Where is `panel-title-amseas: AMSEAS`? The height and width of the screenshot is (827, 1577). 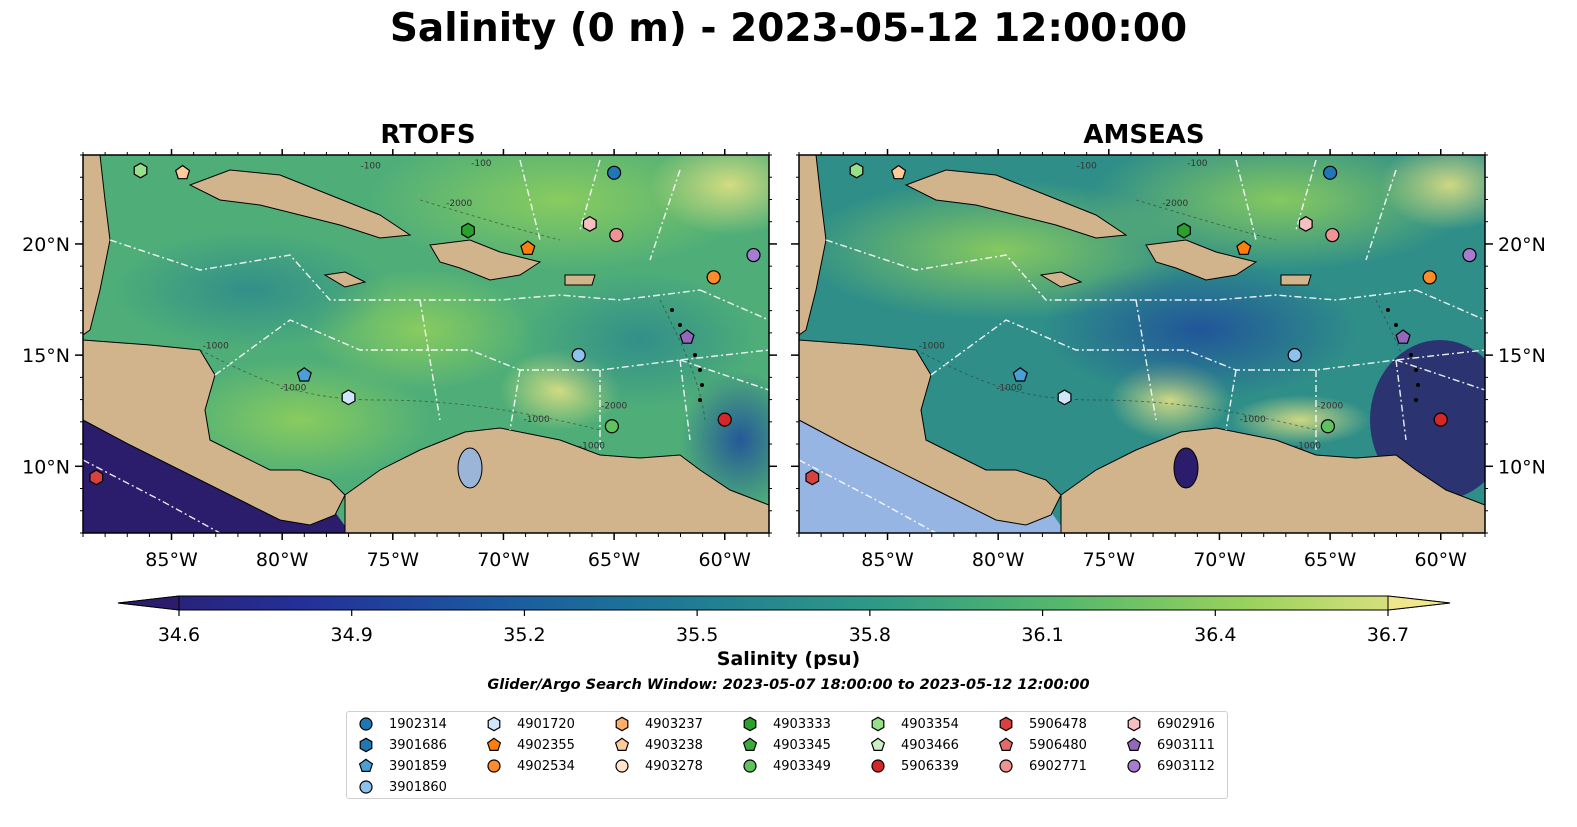 panel-title-amseas: AMSEAS is located at coordinates (1144, 135).